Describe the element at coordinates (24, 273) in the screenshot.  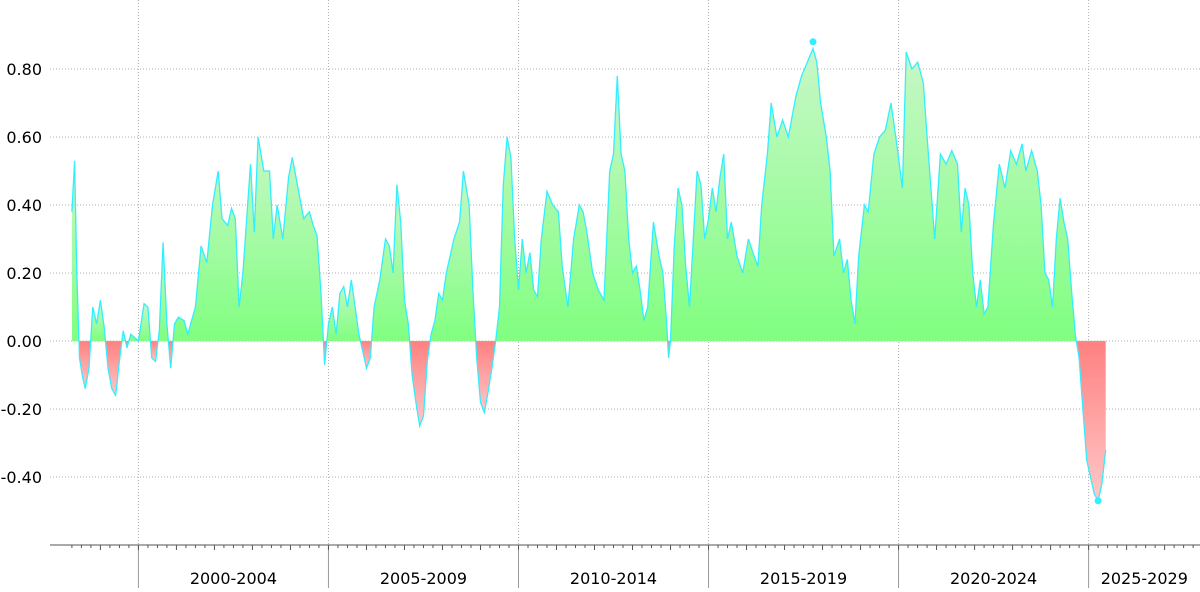
I see `y-tick-label: 0.20` at that location.